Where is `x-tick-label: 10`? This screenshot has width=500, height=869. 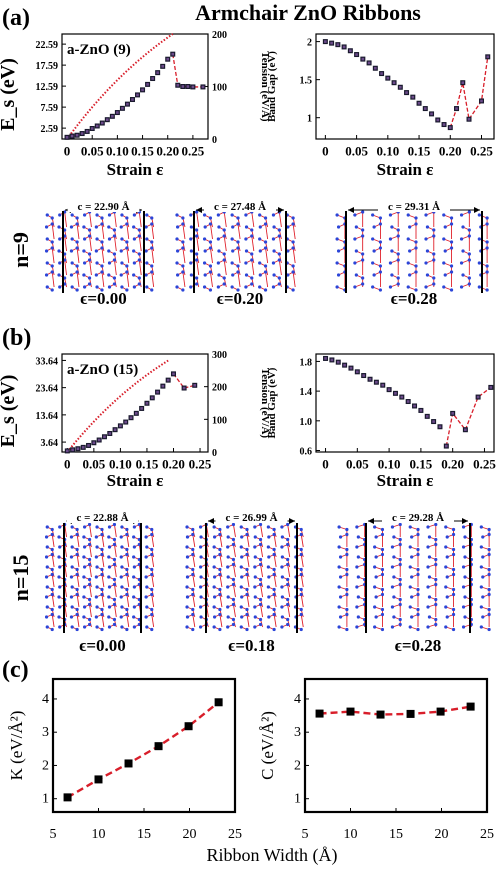 x-tick-label: 10 is located at coordinates (99, 834).